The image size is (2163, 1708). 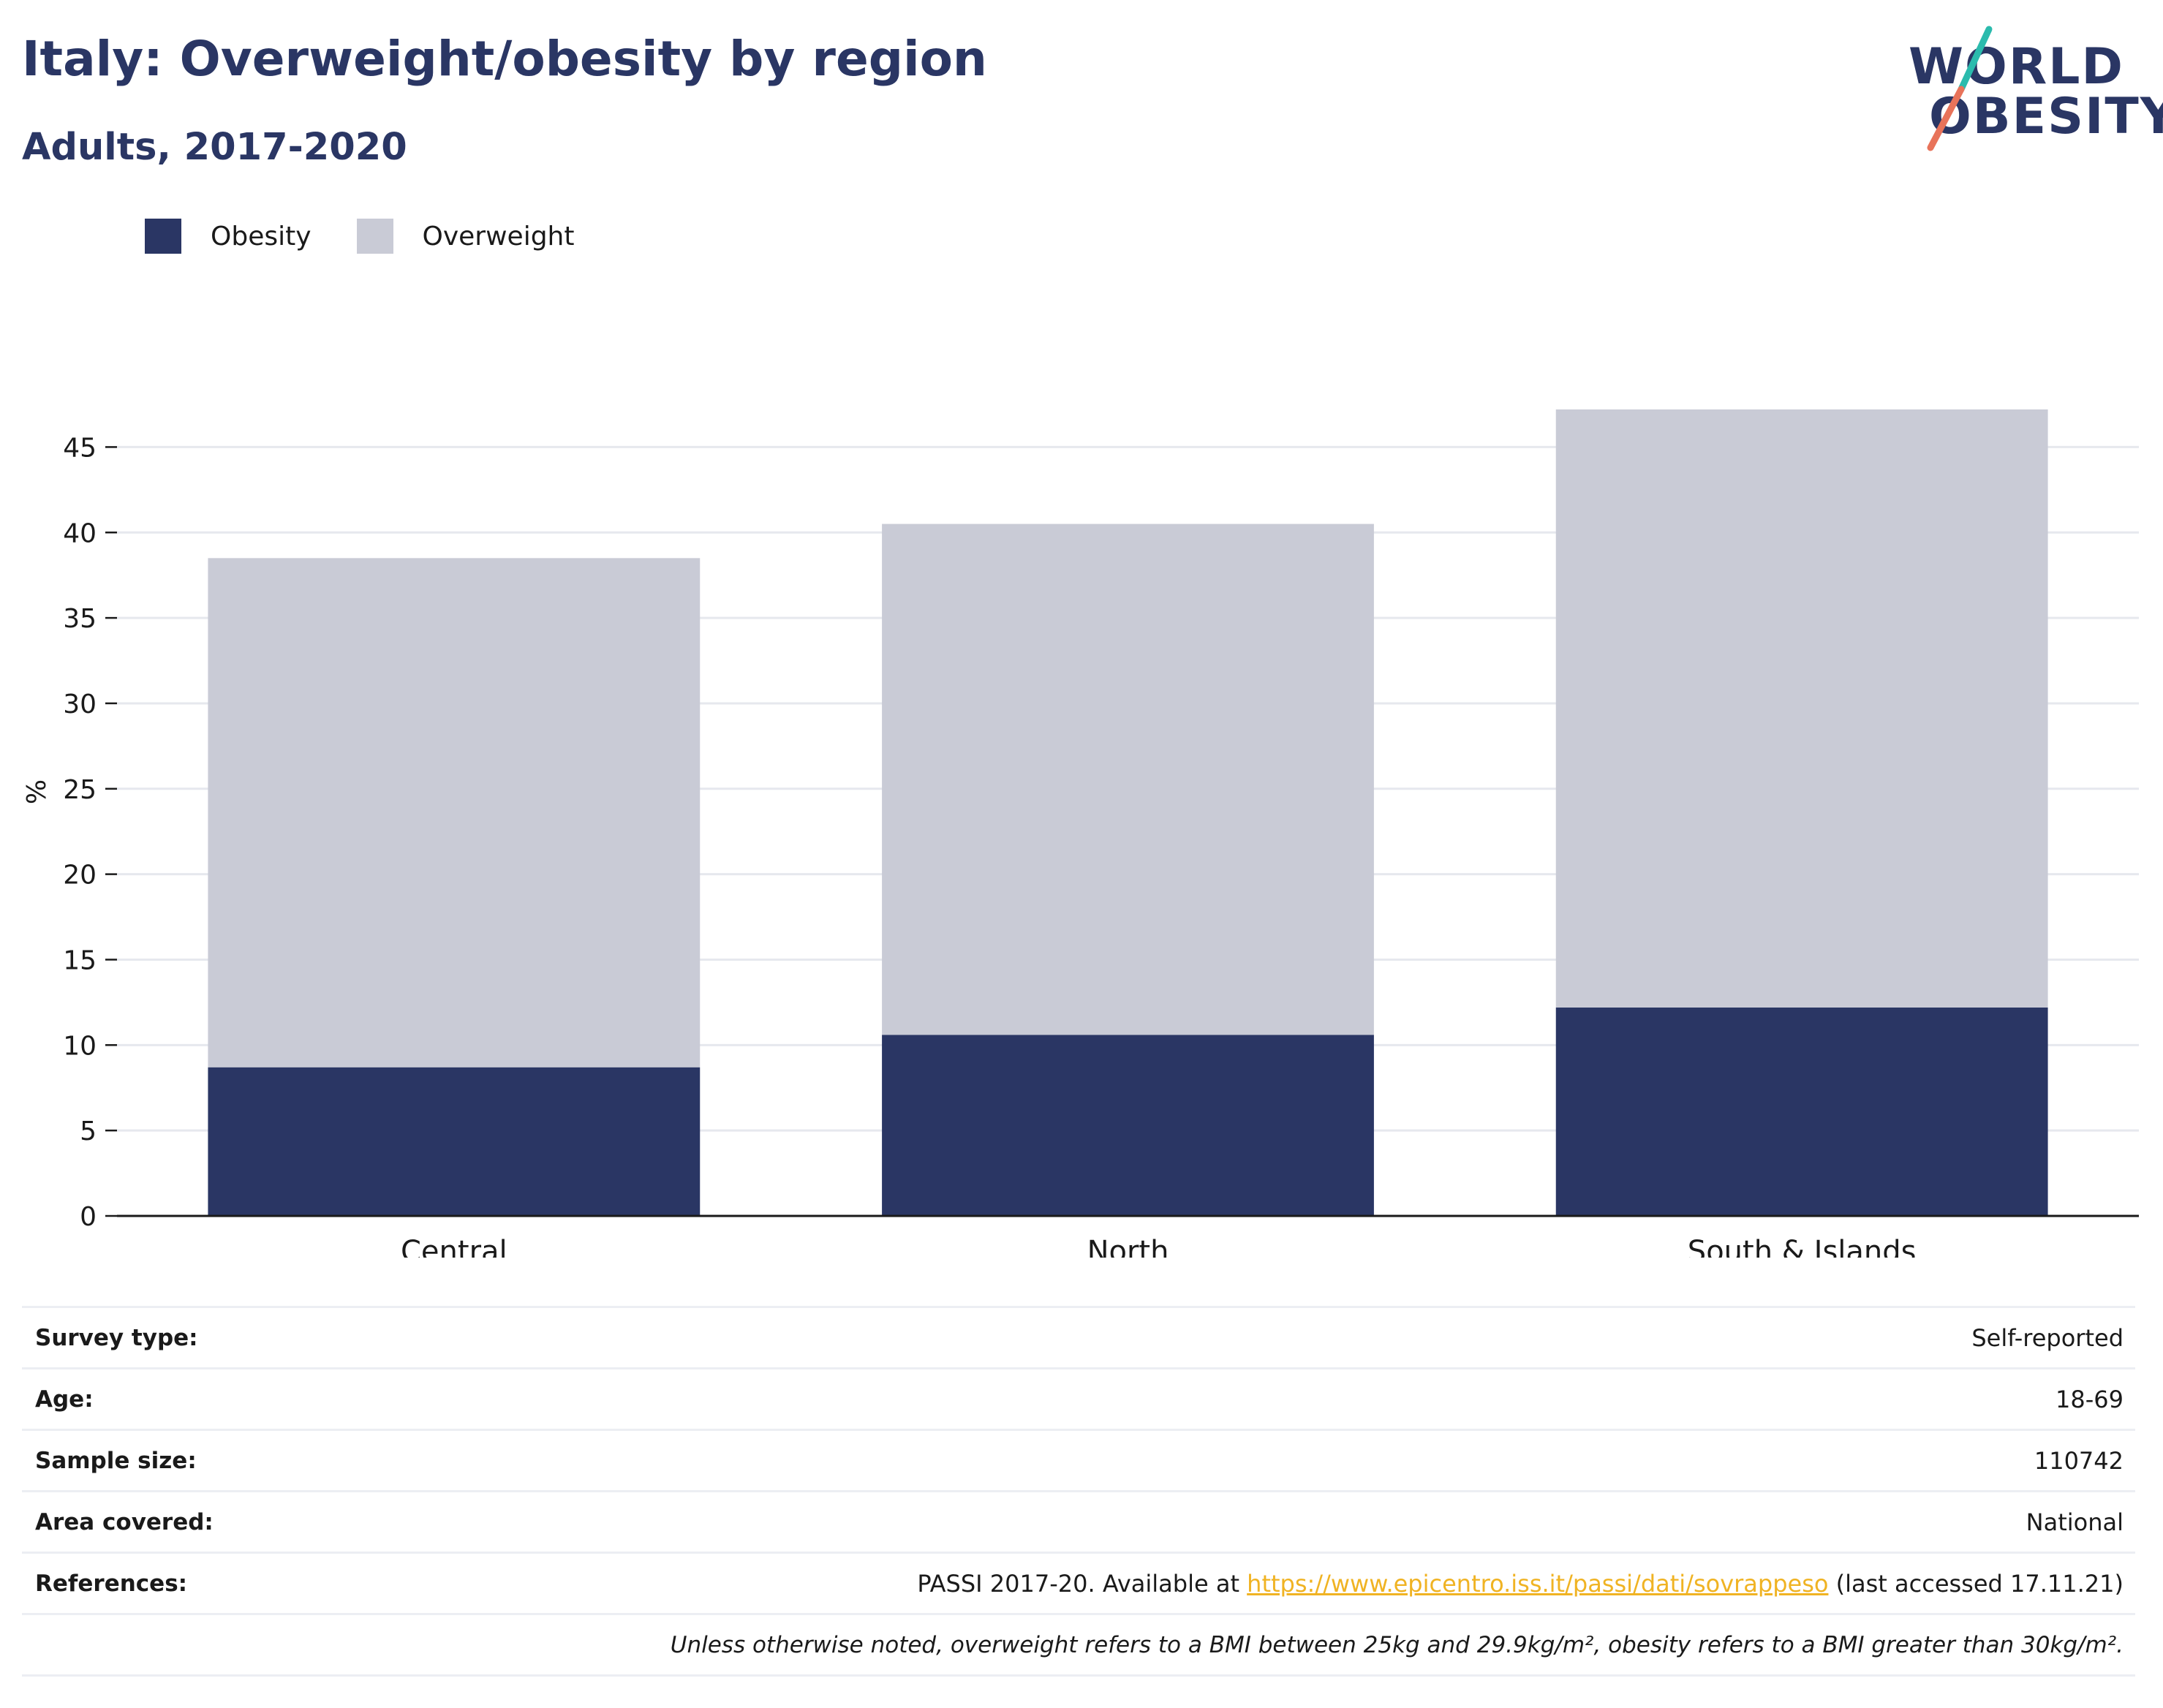 I want to click on y-tick-label: 0, so click(x=89, y=1217).